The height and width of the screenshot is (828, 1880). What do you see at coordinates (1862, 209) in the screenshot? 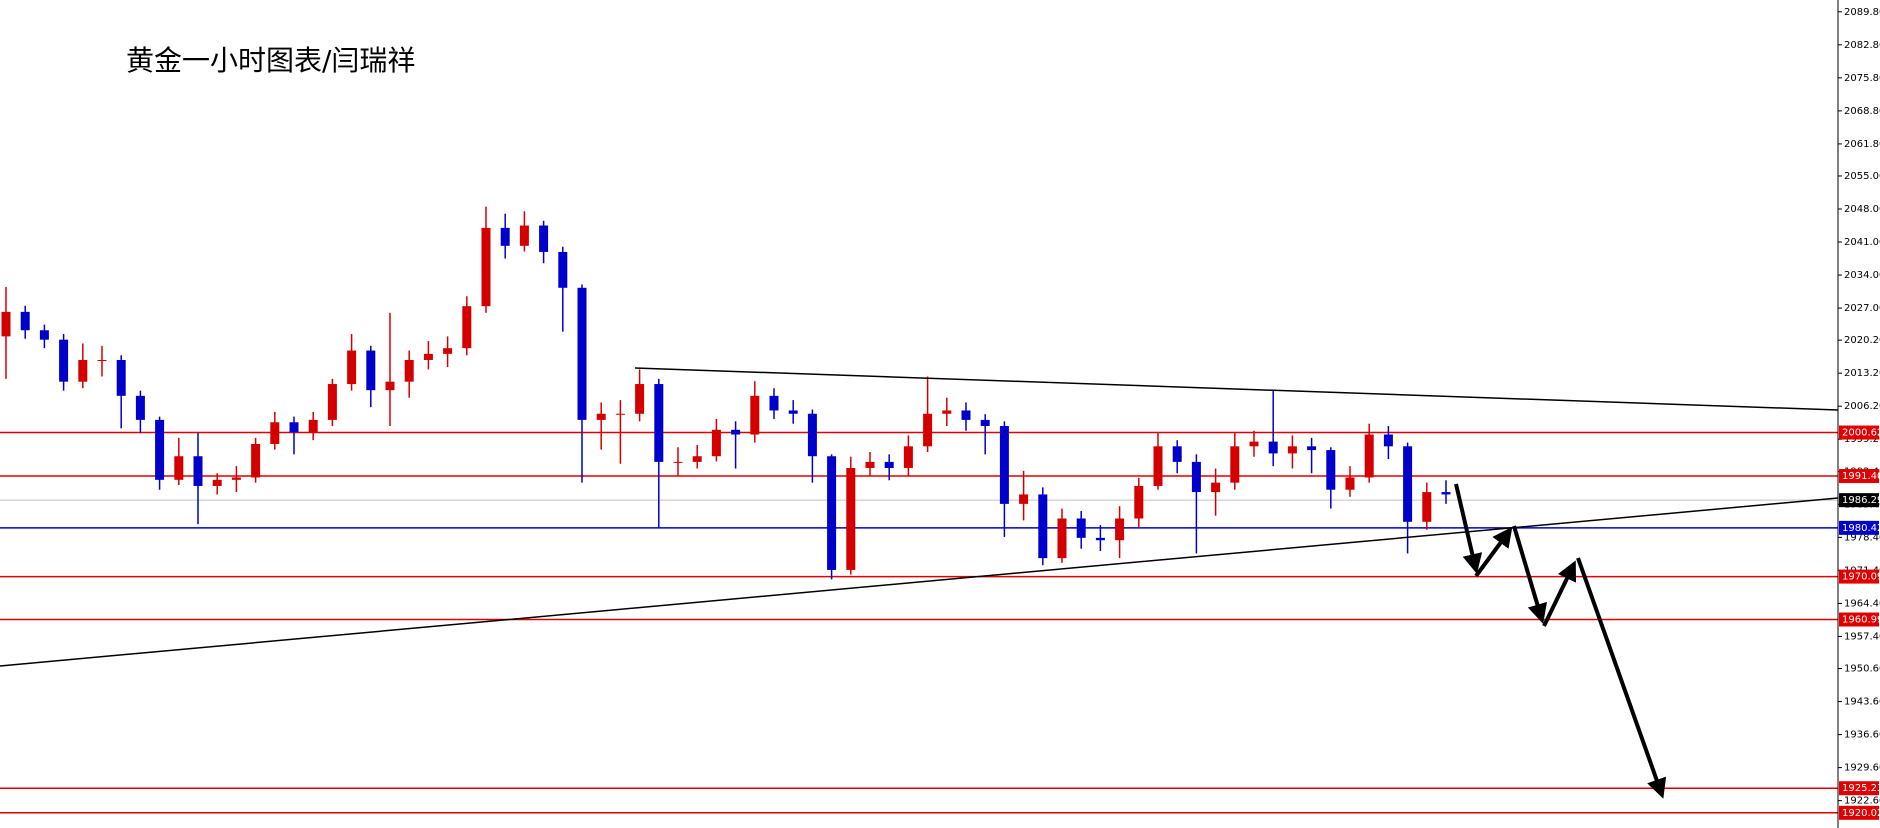
I see `y-tick-label: 2048.00` at bounding box center [1862, 209].